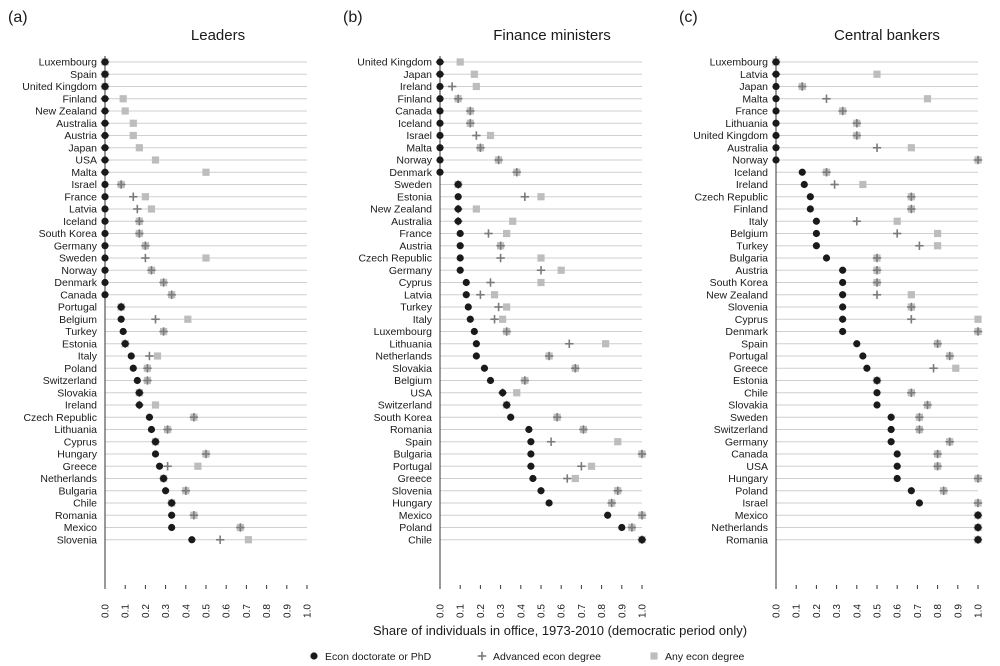 The image size is (1000, 666). What do you see at coordinates (79, 344) in the screenshot?
I see `country-label: Estonia` at bounding box center [79, 344].